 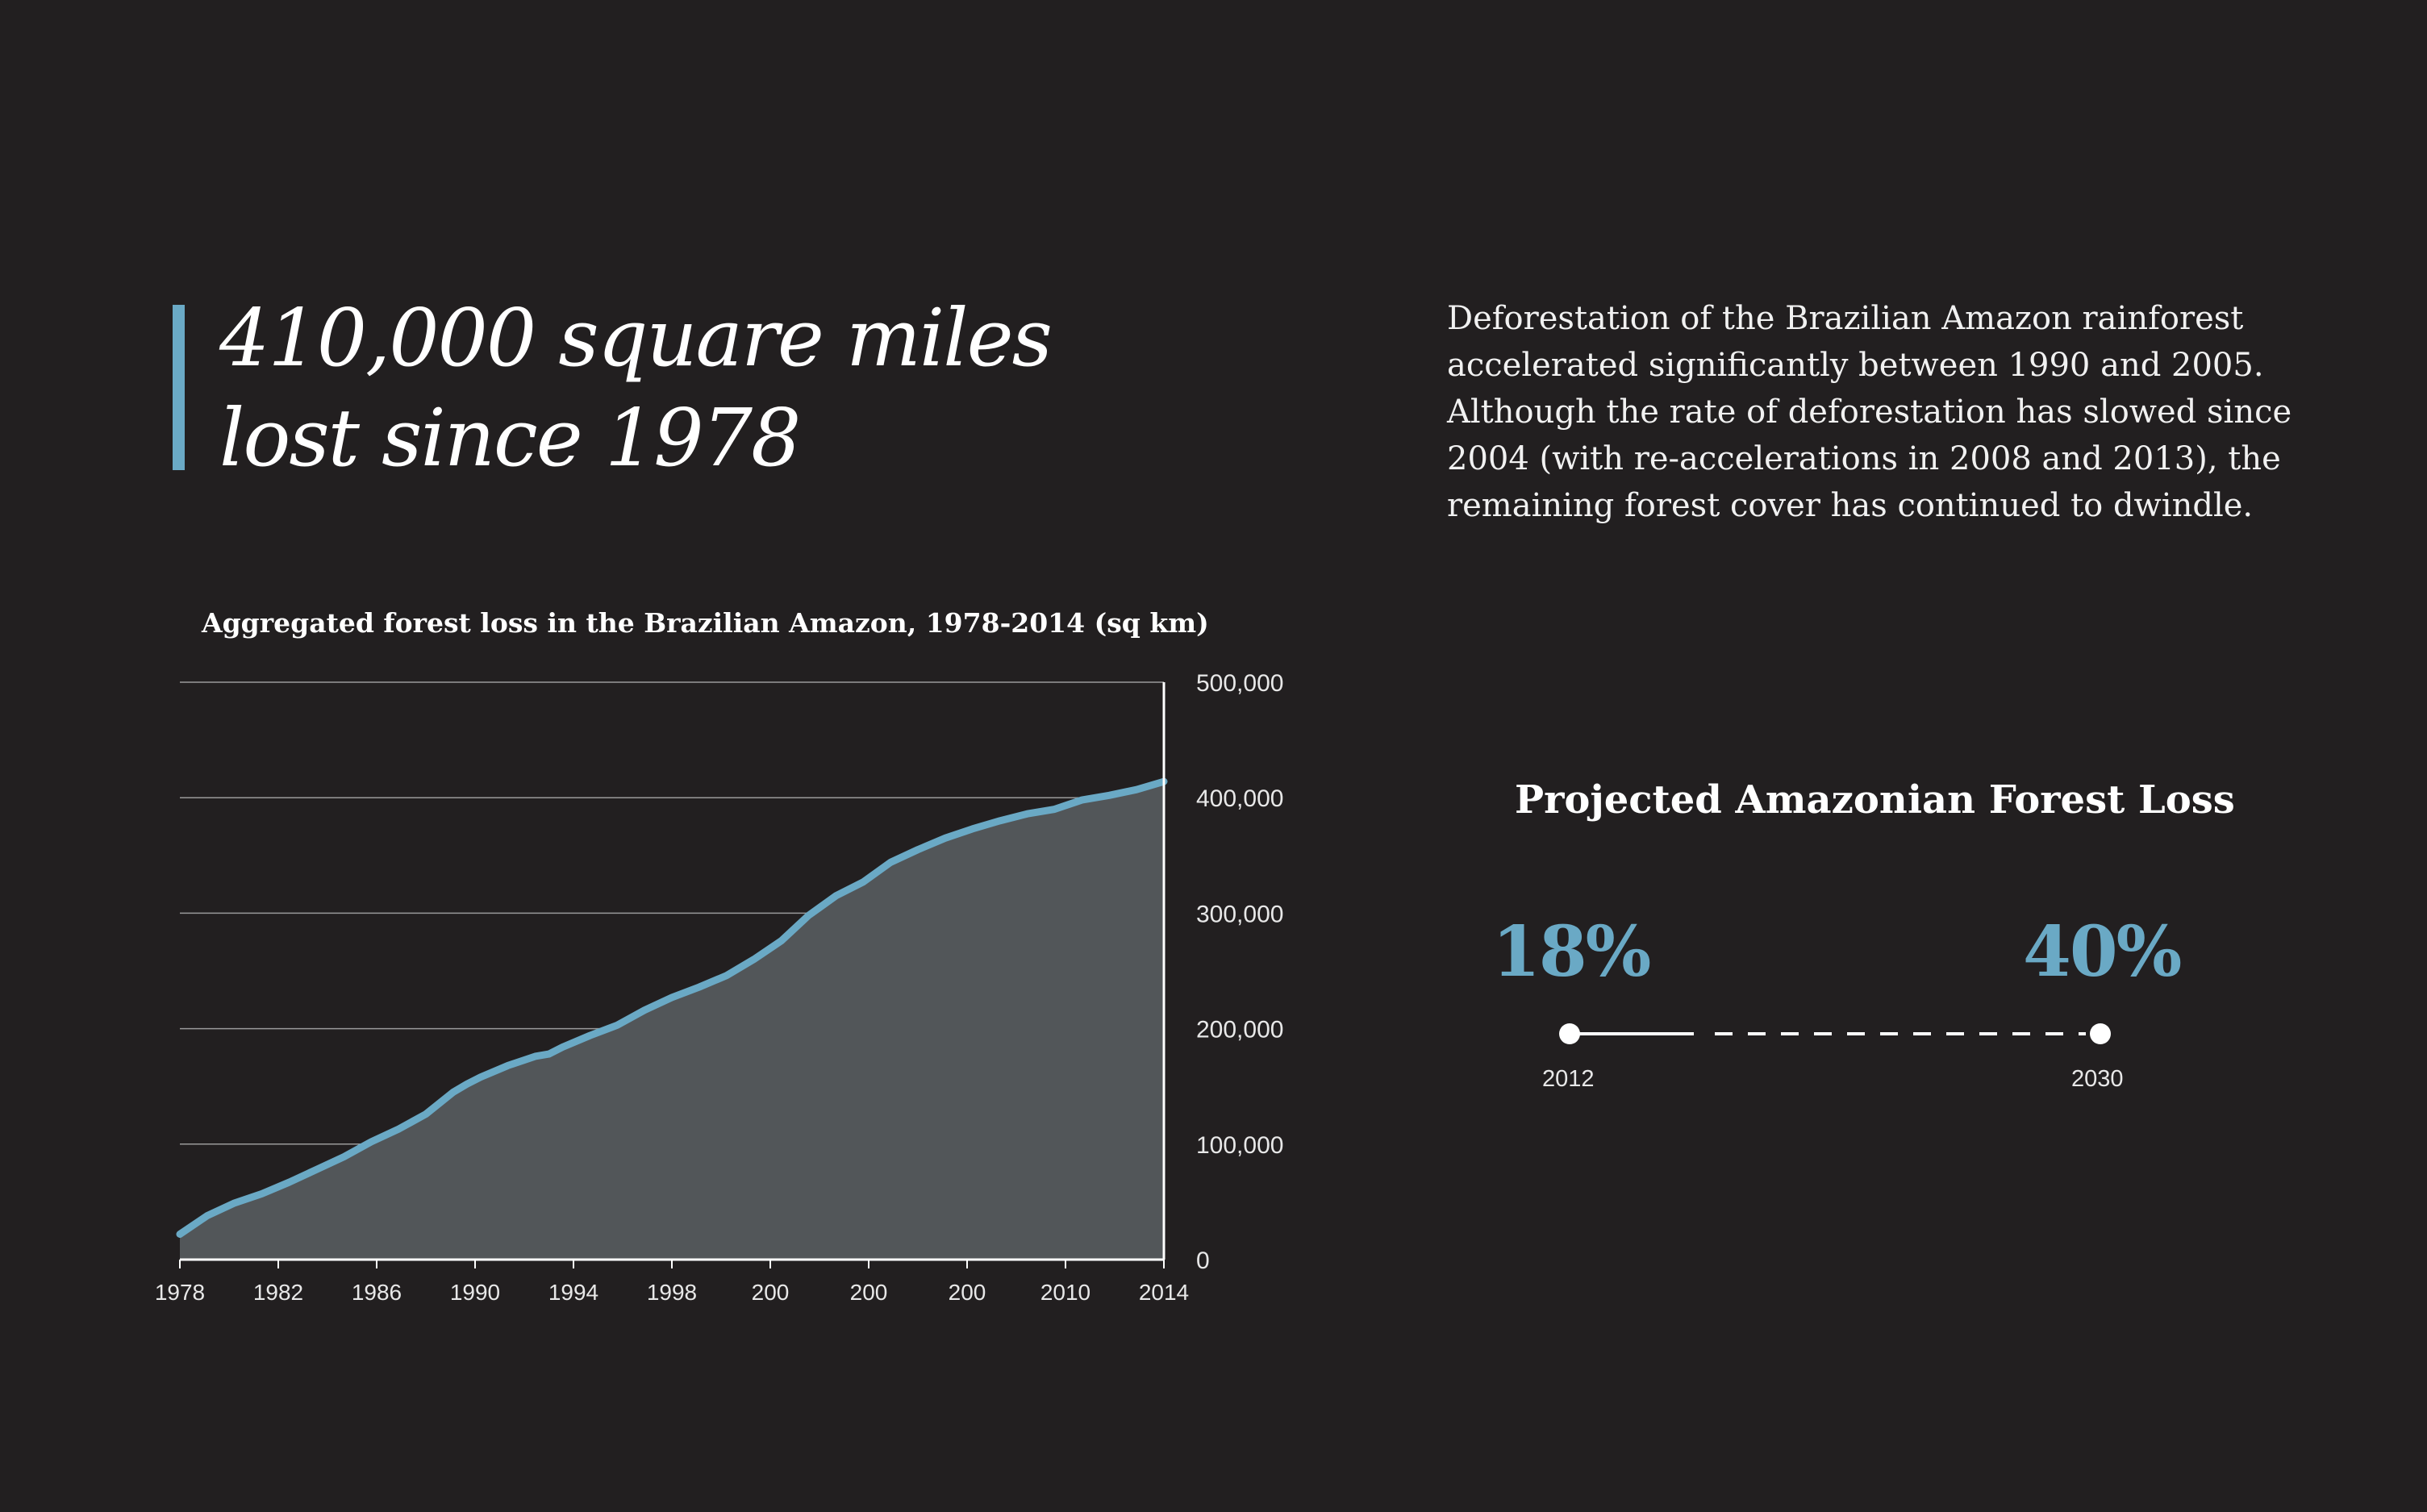 What do you see at coordinates (1568, 1079) in the screenshot?
I see `projection-start-year: 2012` at bounding box center [1568, 1079].